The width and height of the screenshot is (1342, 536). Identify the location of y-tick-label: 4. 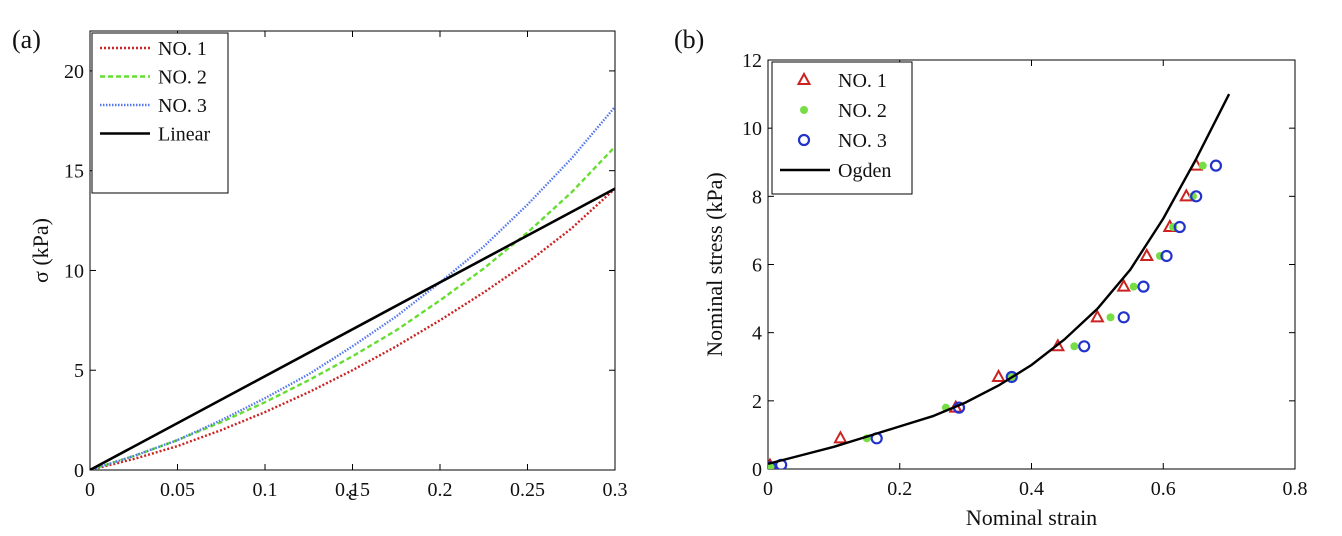
(757, 334).